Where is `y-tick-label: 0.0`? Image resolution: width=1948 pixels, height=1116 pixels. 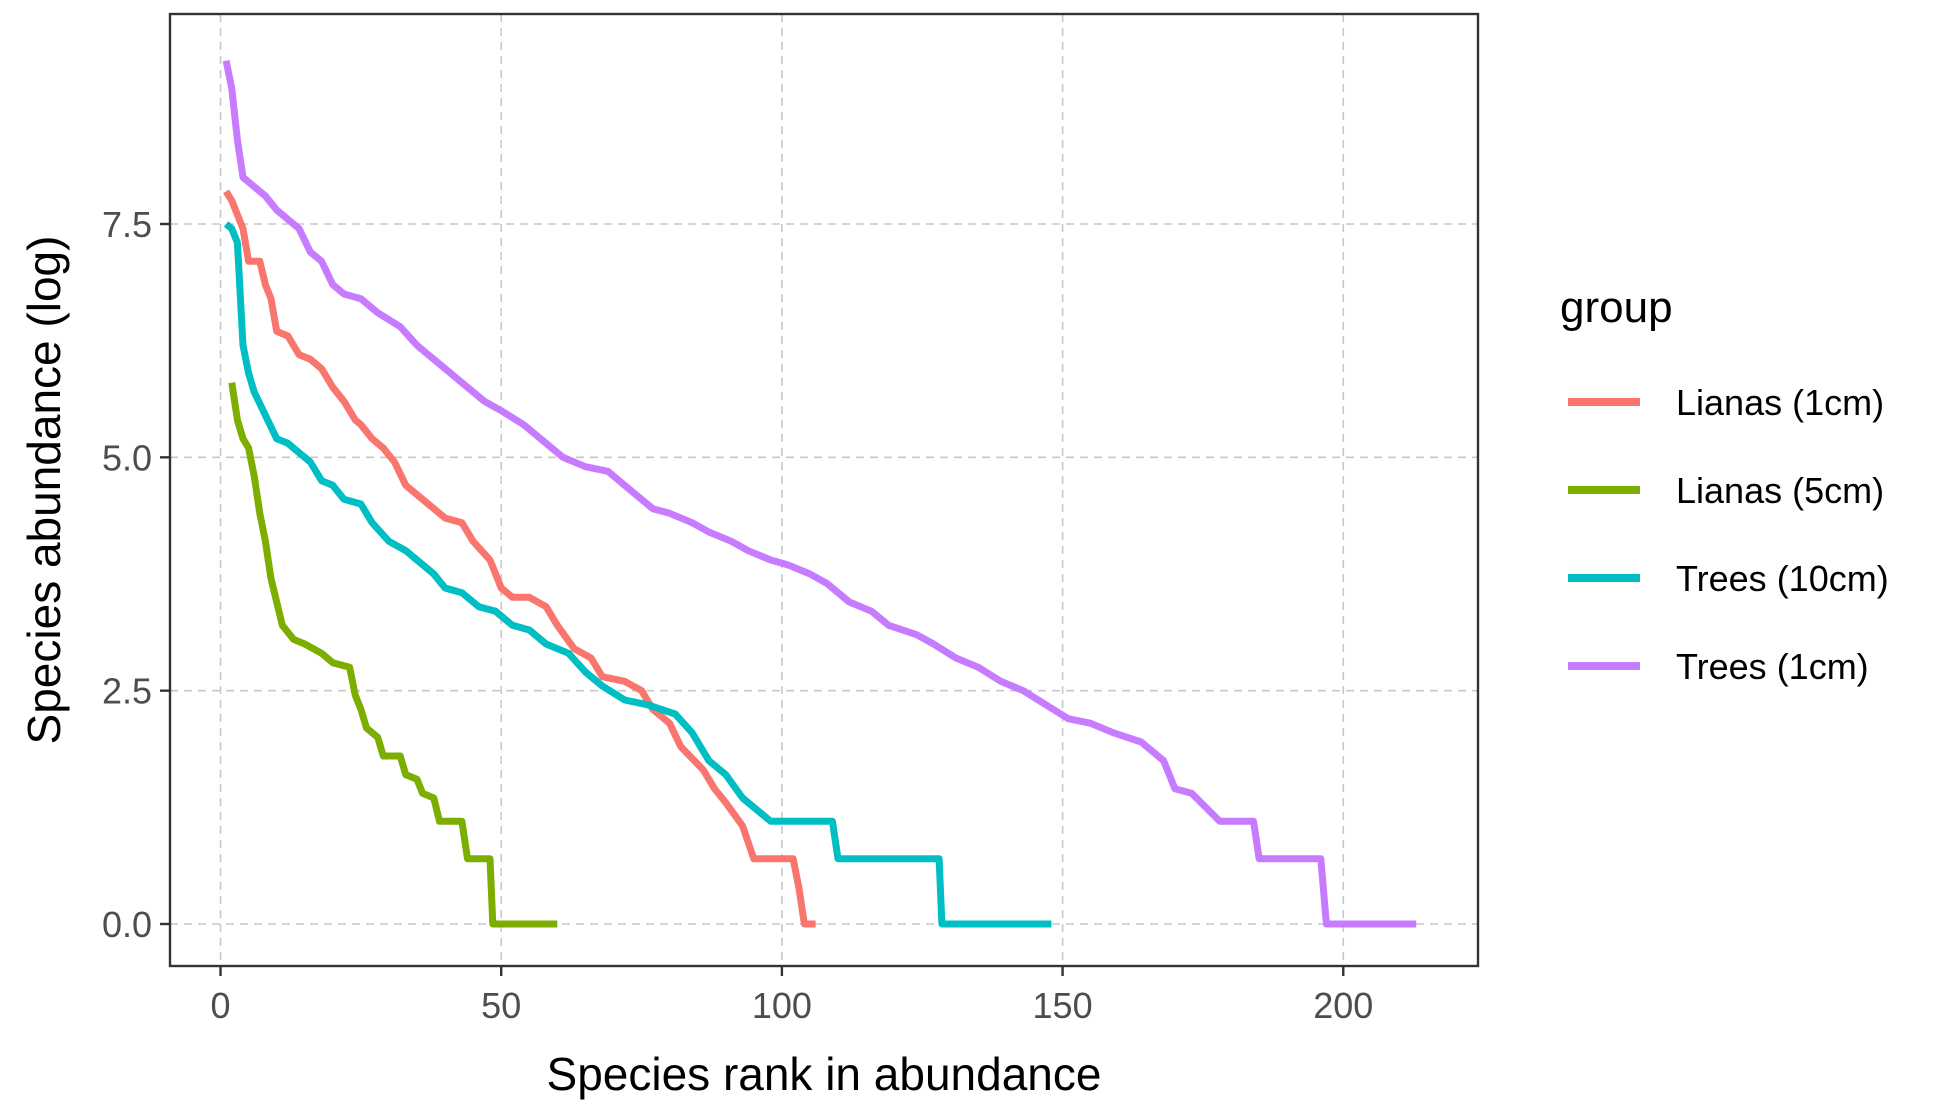
y-tick-label: 0.0 is located at coordinates (127, 924).